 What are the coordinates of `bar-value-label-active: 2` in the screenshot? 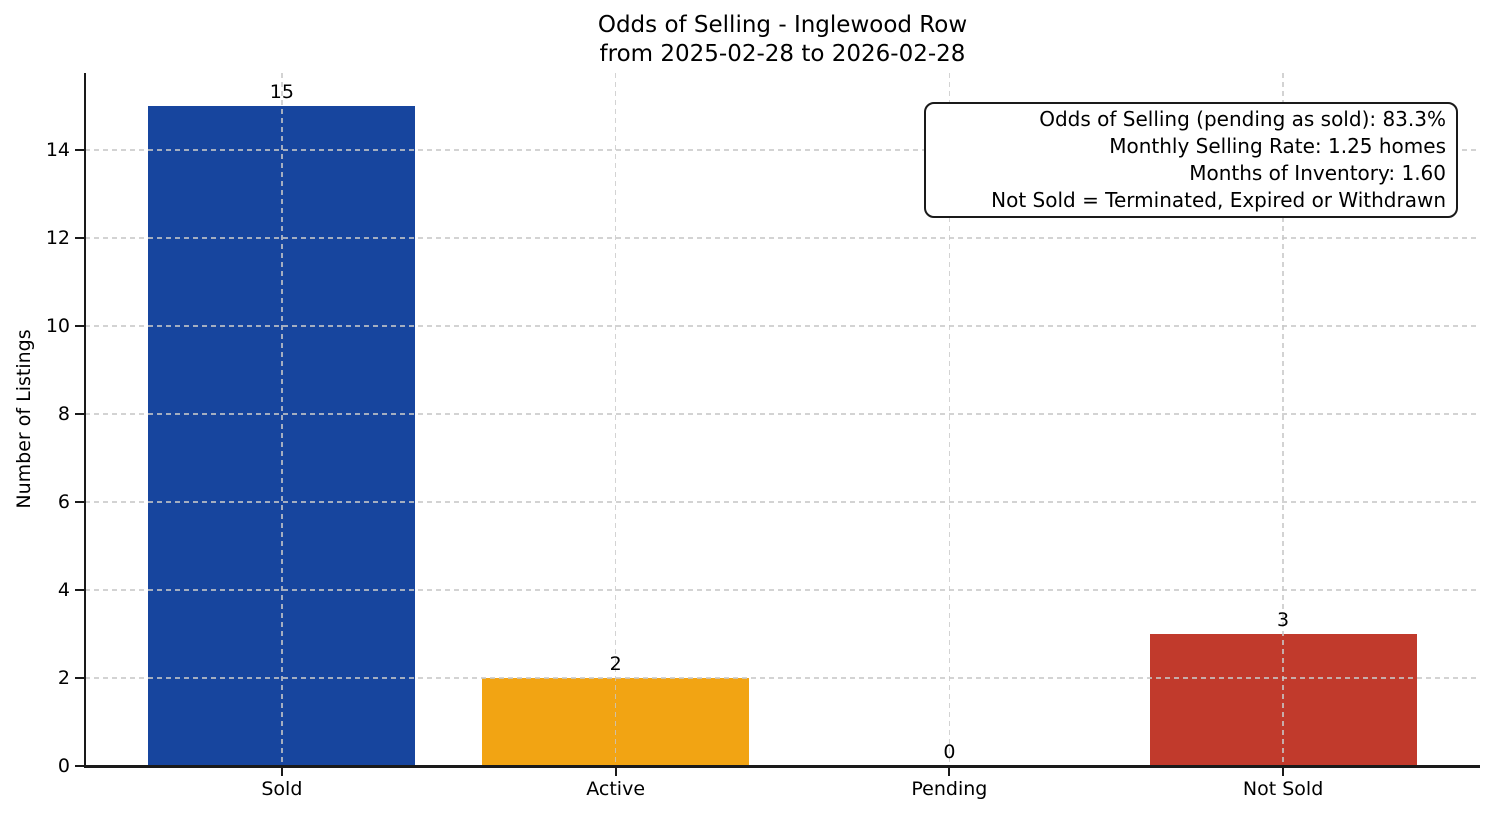 It's located at (615, 664).